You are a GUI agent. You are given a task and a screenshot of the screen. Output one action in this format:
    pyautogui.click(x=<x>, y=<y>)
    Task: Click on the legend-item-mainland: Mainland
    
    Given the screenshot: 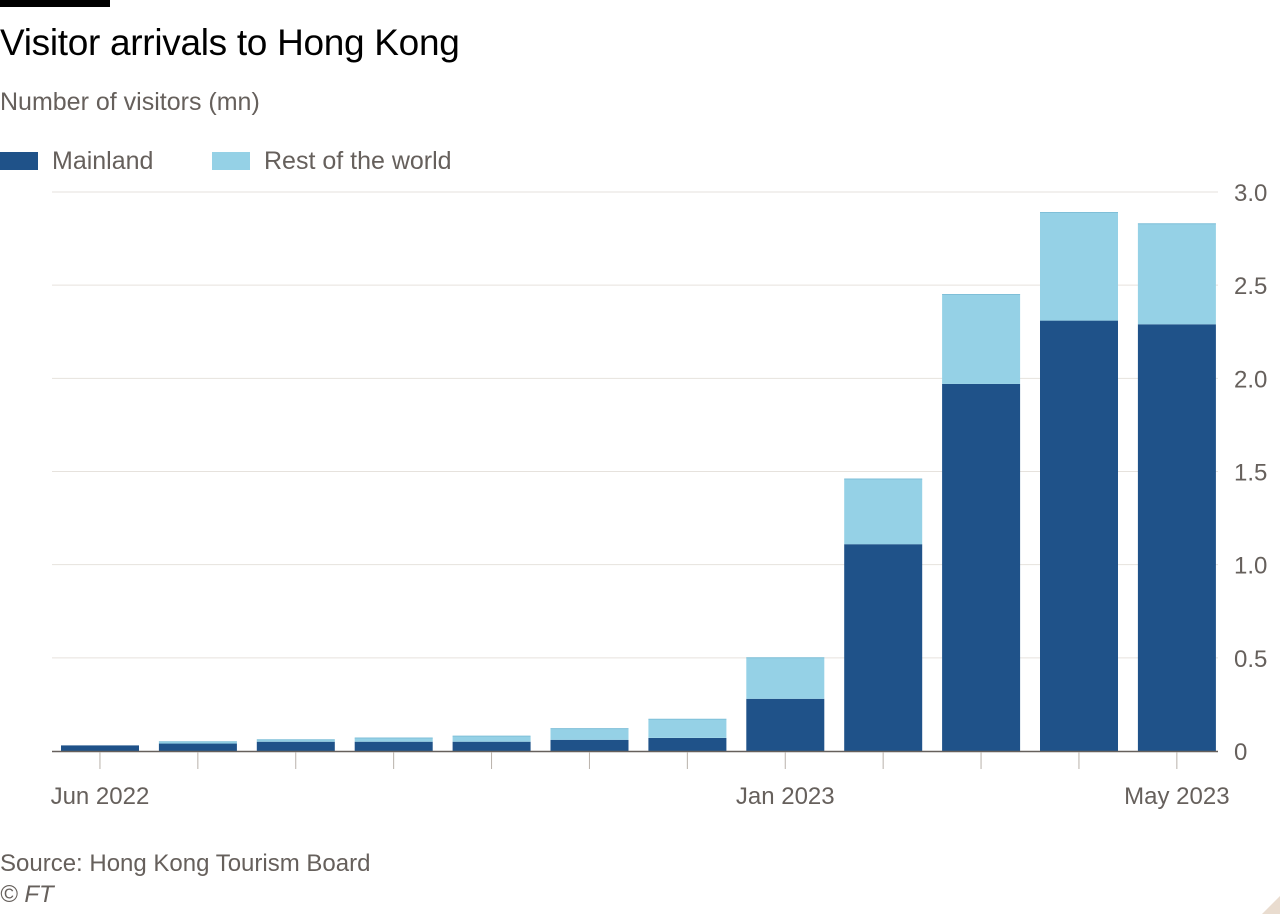 What is the action you would take?
    pyautogui.click(x=76, y=161)
    